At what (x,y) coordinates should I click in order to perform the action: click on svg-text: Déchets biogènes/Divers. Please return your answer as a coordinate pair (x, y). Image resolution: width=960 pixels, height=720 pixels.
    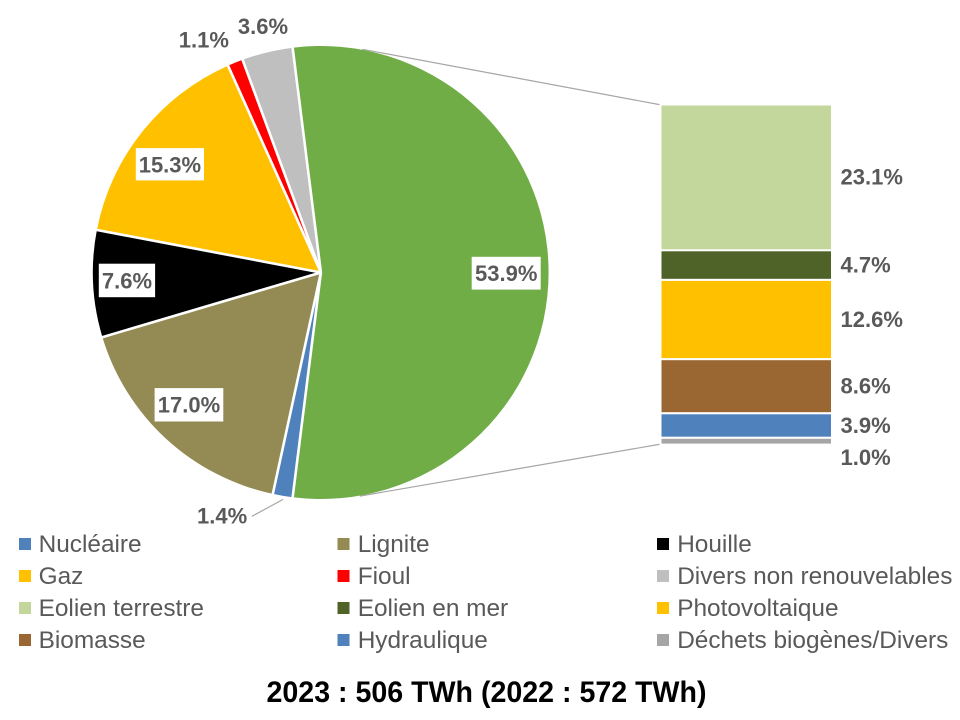
    Looking at the image, I should click on (812, 640).